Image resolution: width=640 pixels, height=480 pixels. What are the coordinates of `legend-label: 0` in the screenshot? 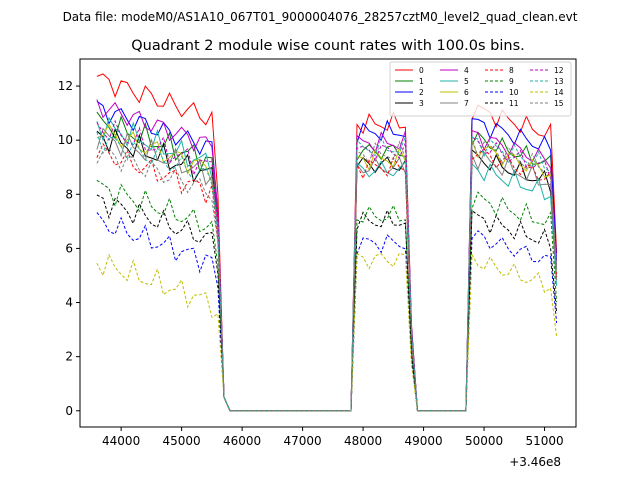 It's located at (421, 70).